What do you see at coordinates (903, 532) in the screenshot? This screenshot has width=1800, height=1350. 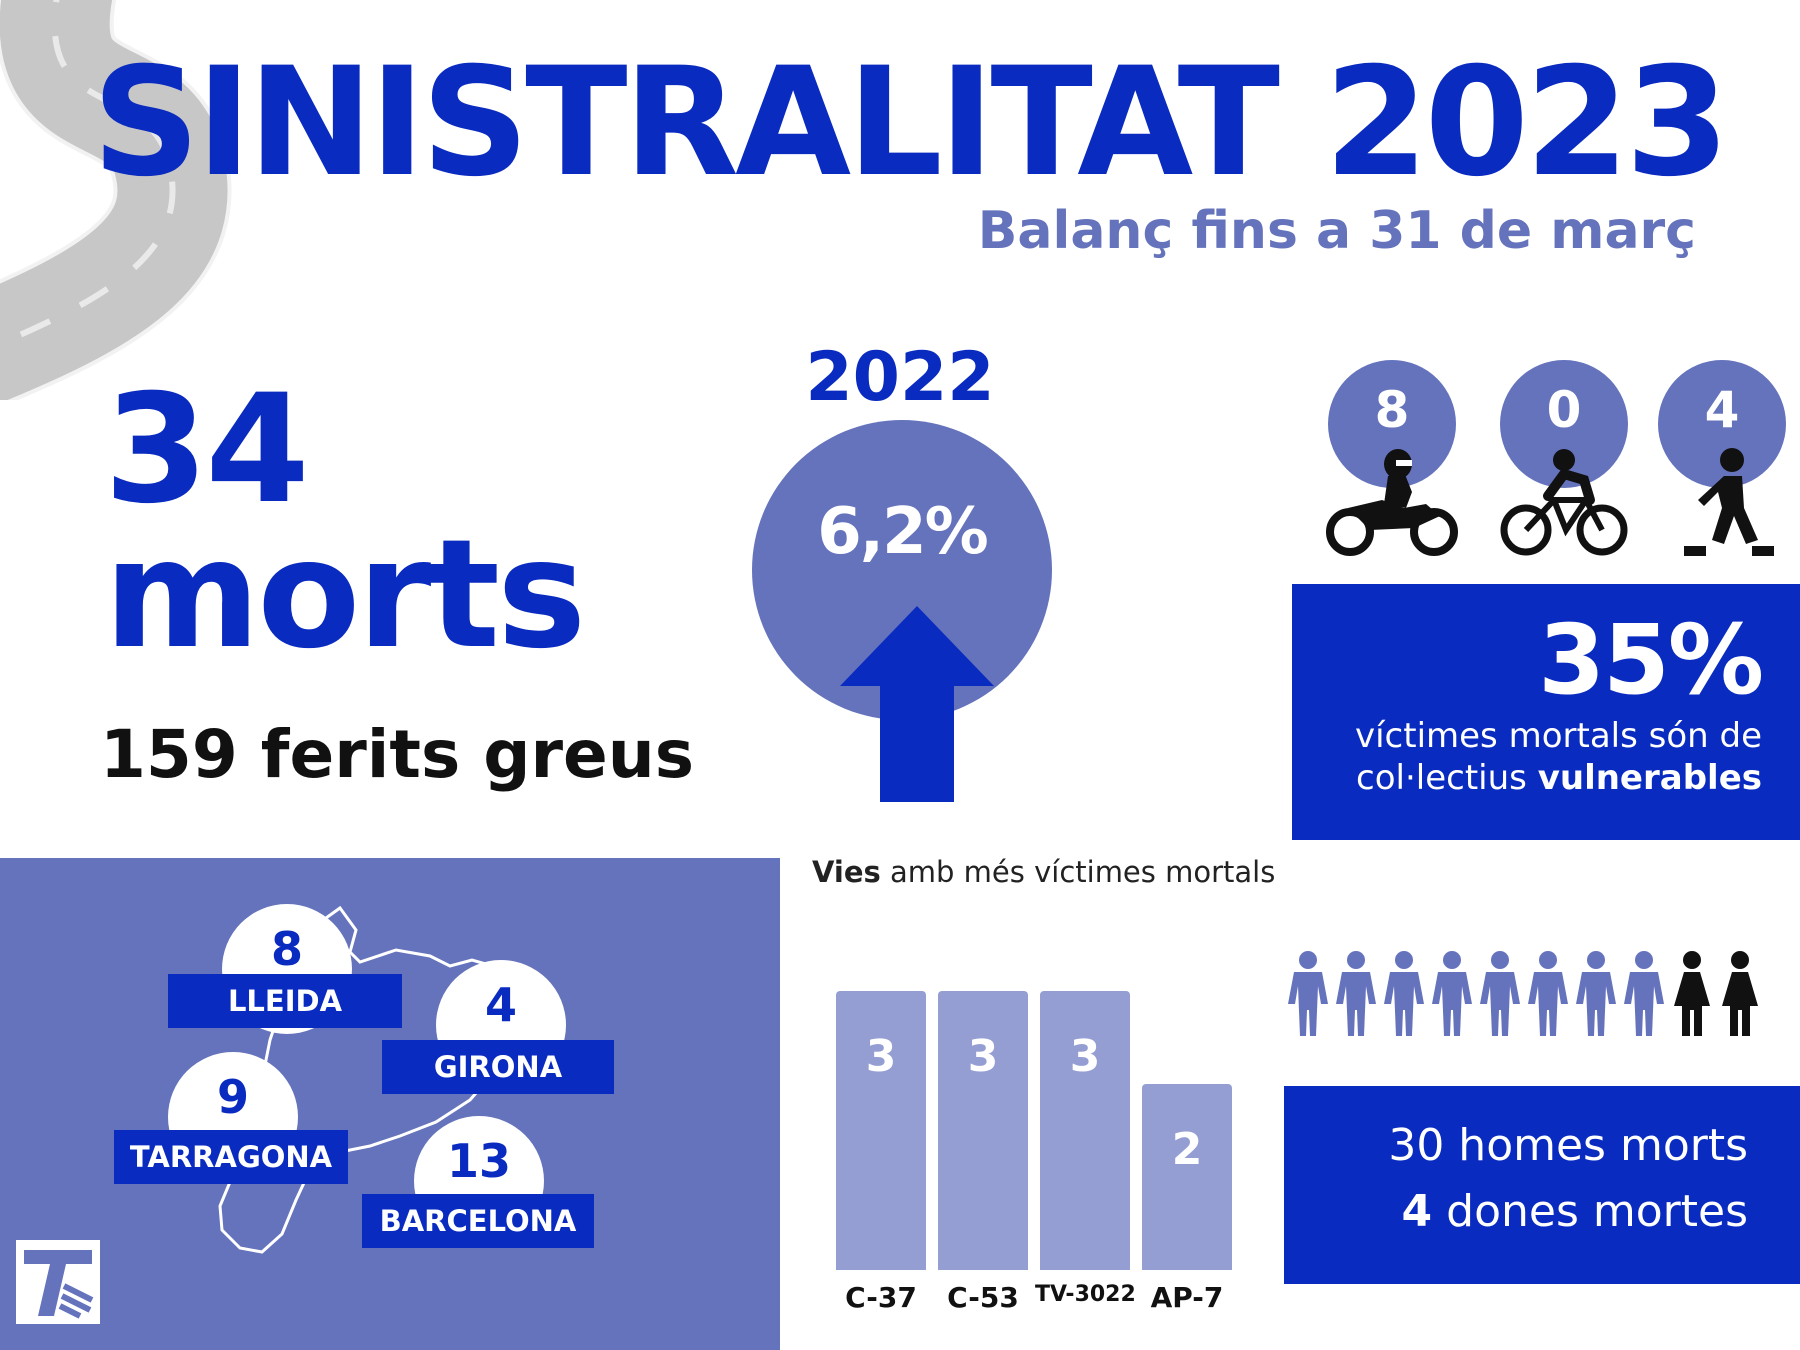 I see `comparison-change: 6,2%` at bounding box center [903, 532].